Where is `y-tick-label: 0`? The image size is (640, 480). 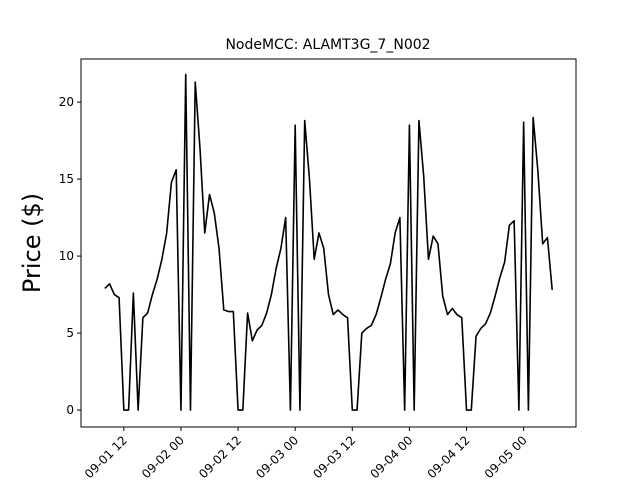
y-tick-label: 0 is located at coordinates (70, 410).